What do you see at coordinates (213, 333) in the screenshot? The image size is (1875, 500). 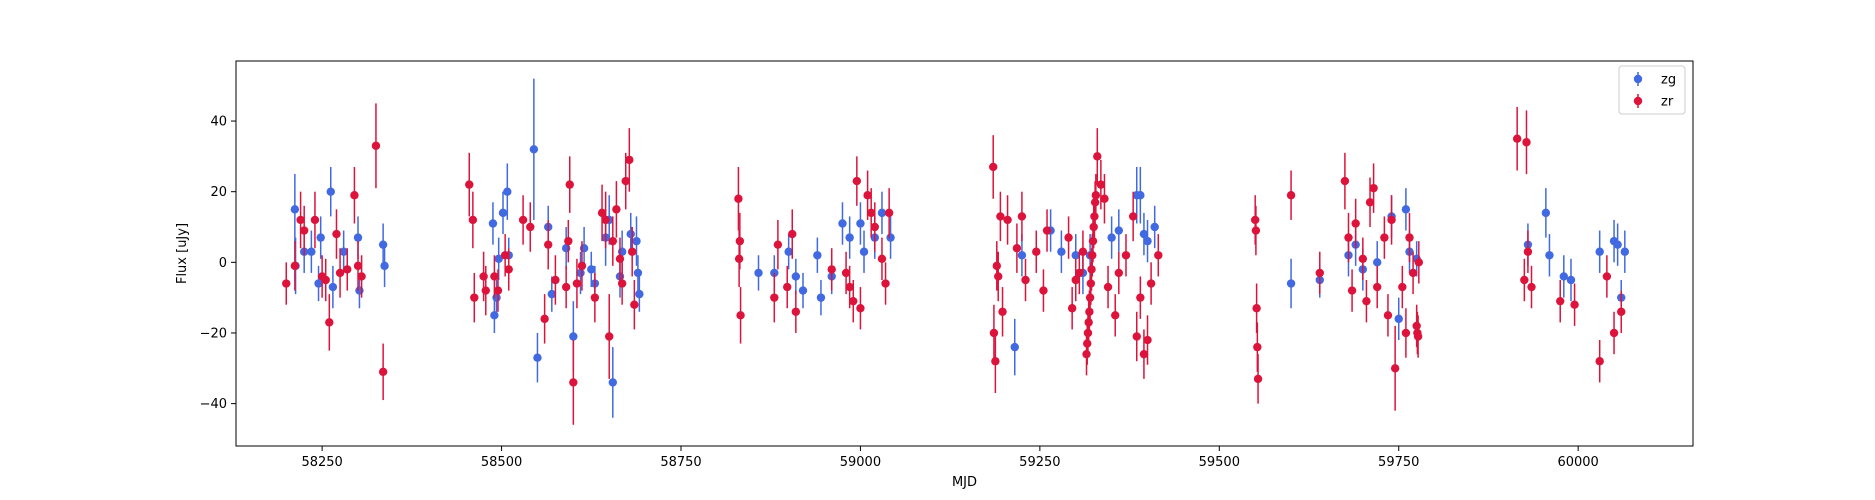 I see `y-tick-label: −20` at bounding box center [213, 333].